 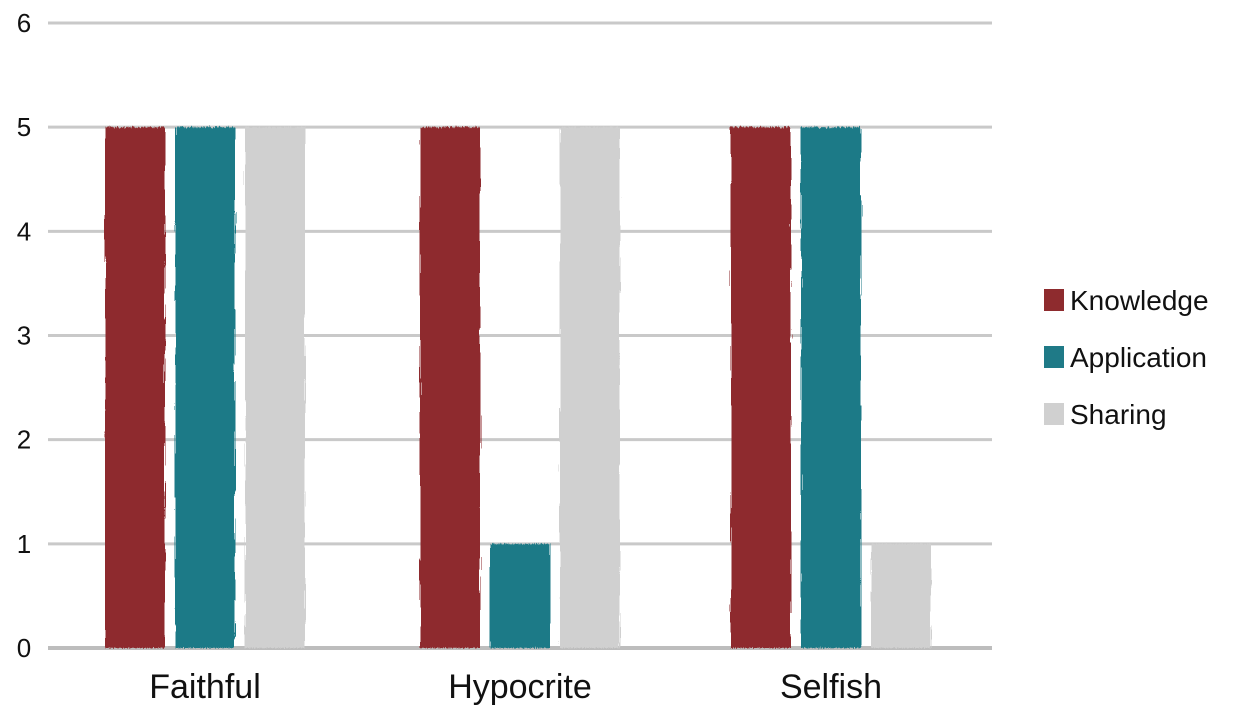 I want to click on x-category-label: Faithful, so click(x=205, y=687).